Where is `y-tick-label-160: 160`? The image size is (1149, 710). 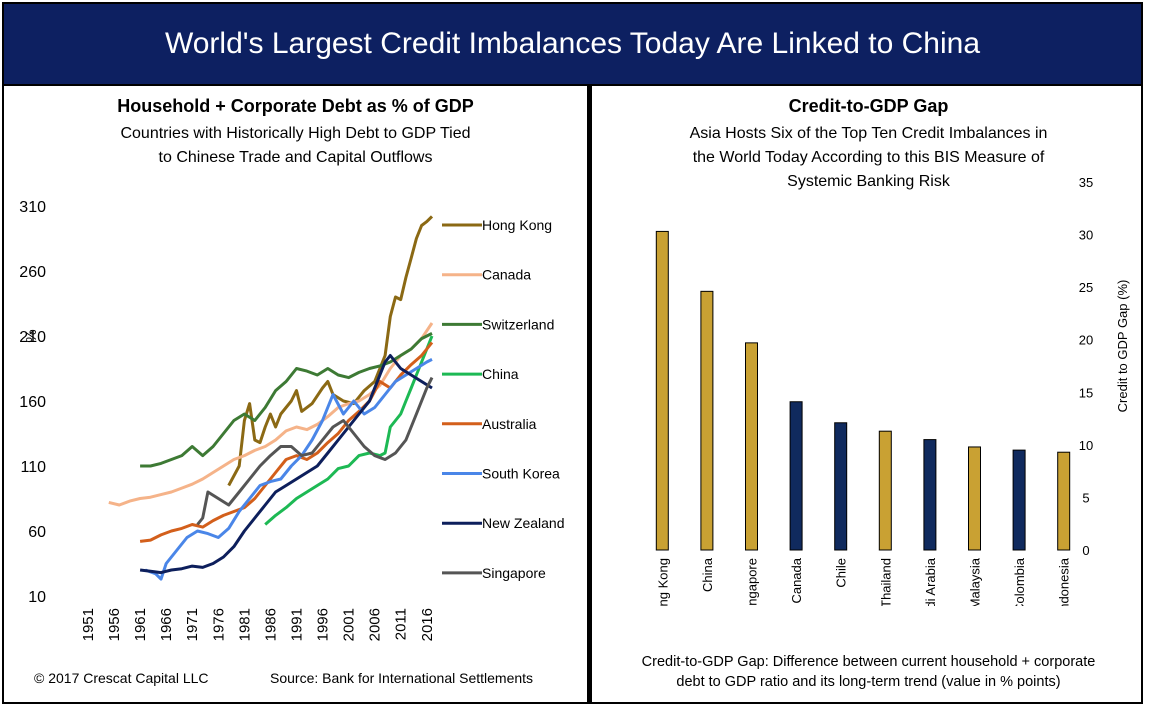
y-tick-label-160: 160 is located at coordinates (32, 402).